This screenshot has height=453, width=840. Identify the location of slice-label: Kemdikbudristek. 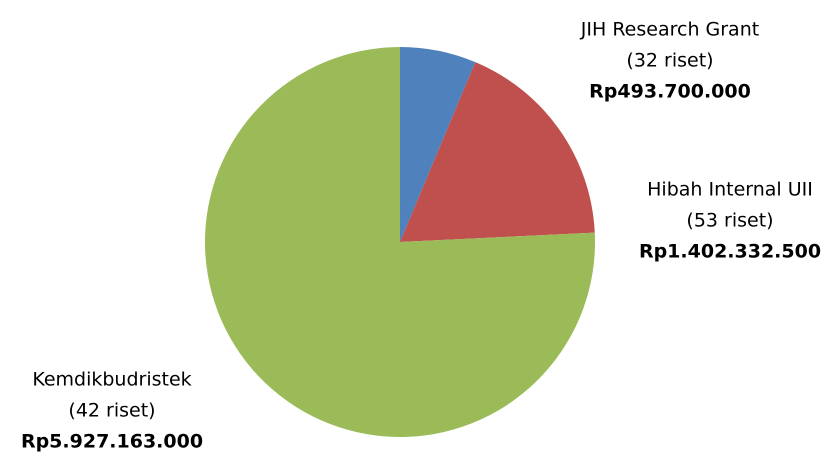
(111, 380).